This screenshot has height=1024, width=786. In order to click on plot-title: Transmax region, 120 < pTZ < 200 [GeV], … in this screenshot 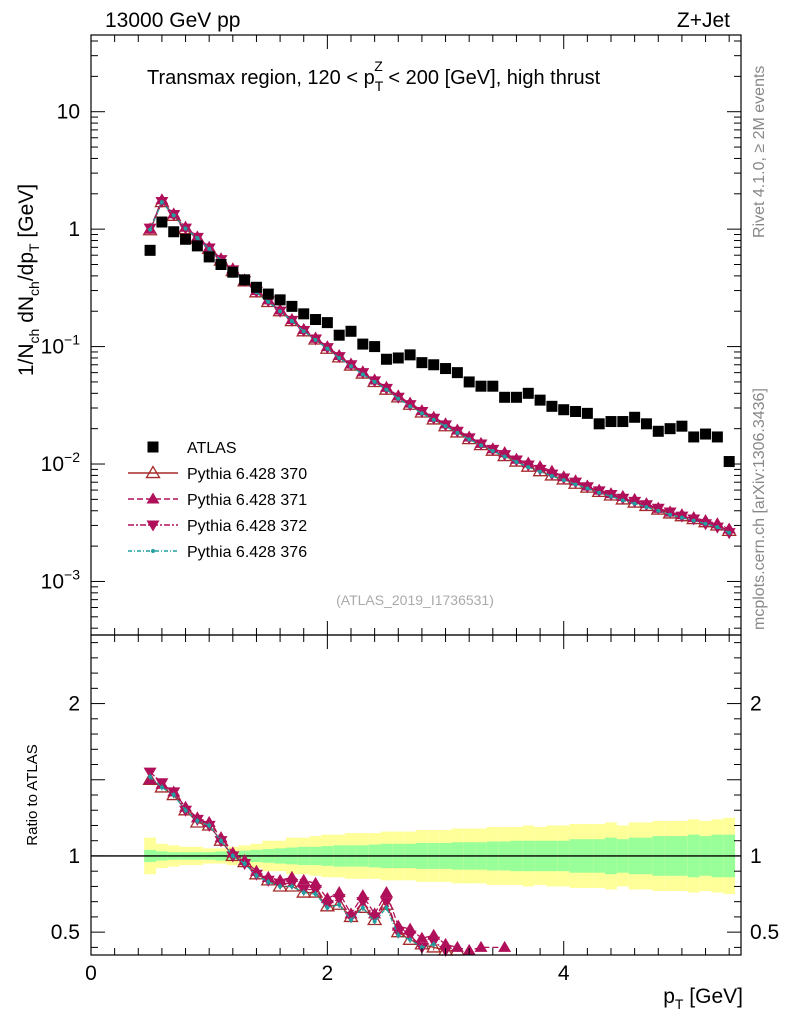, I will do `click(374, 76)`.